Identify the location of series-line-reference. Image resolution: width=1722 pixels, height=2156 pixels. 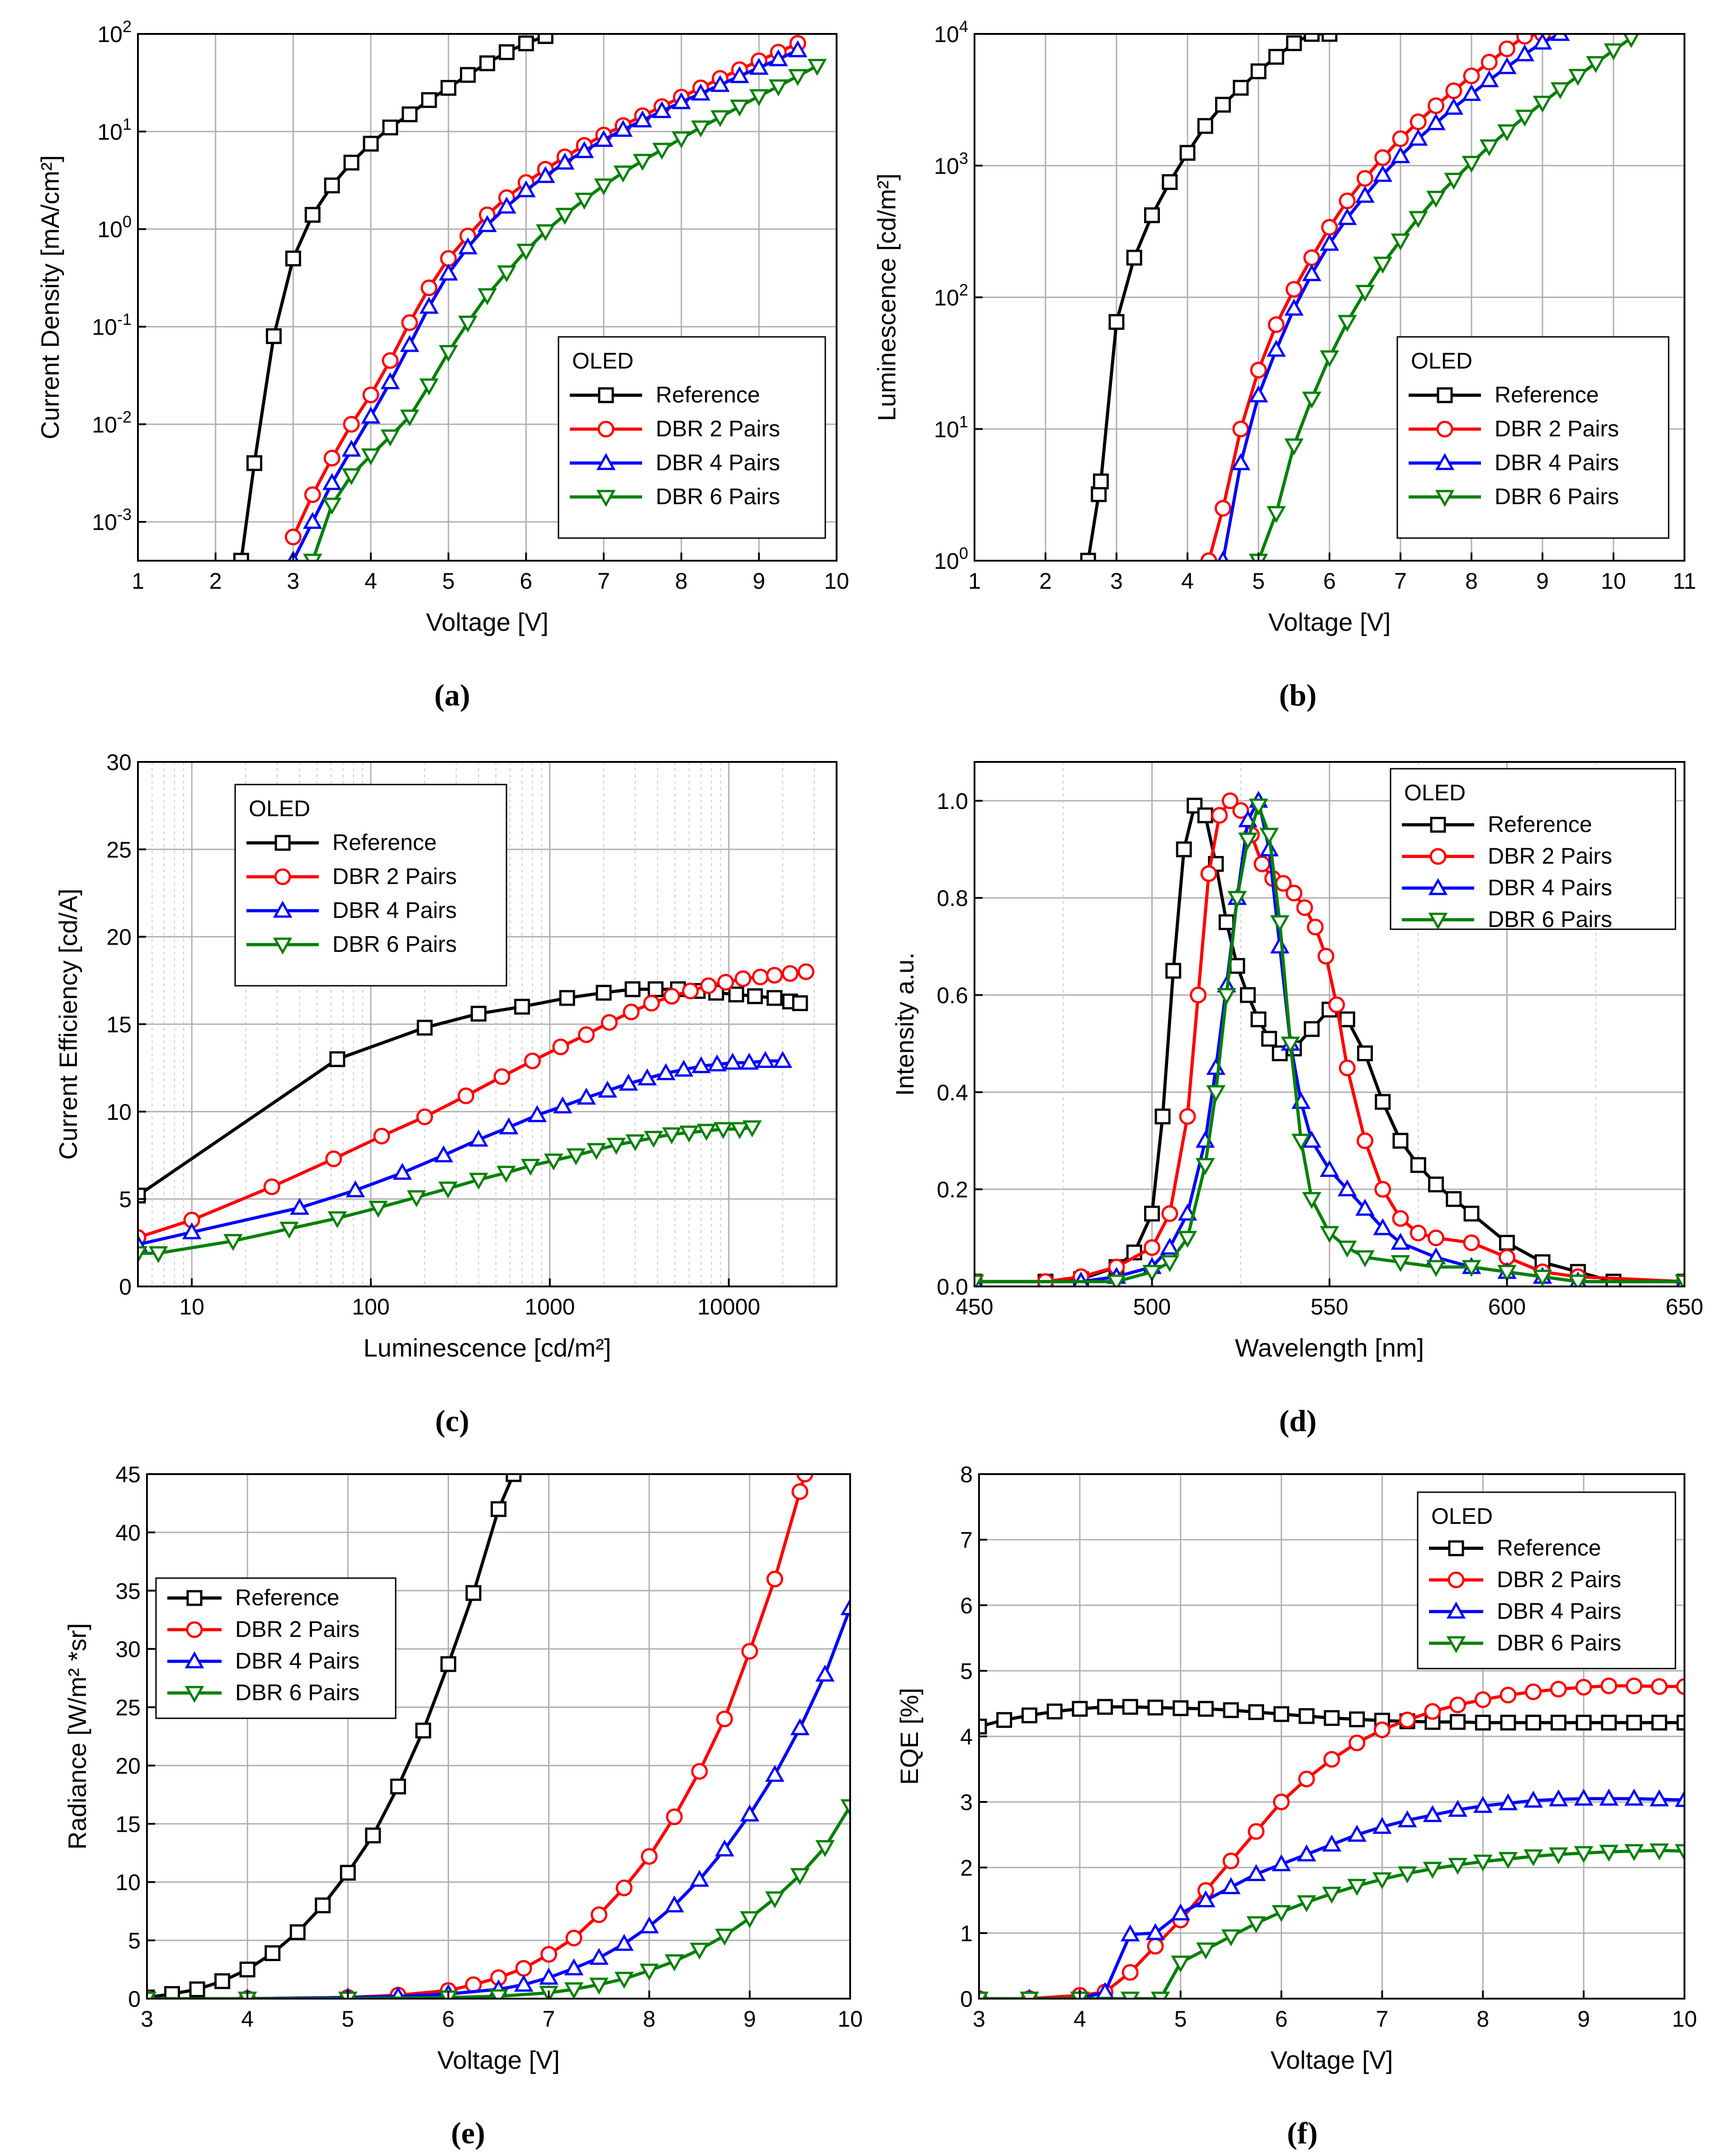
(1208, 297).